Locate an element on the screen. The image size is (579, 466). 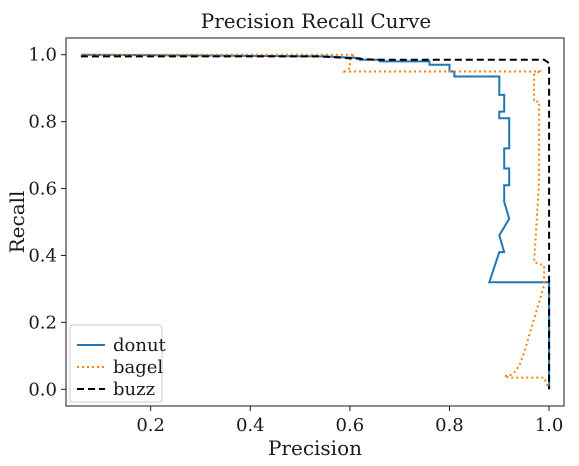
x-axis-ticks: 0.2 0.4 0.6 0.8 1.0 is located at coordinates (349, 421).